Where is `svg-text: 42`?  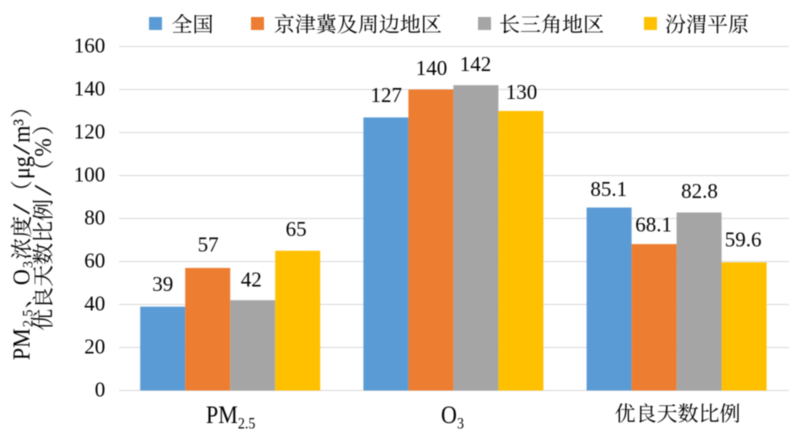 svg-text: 42 is located at coordinates (251, 280).